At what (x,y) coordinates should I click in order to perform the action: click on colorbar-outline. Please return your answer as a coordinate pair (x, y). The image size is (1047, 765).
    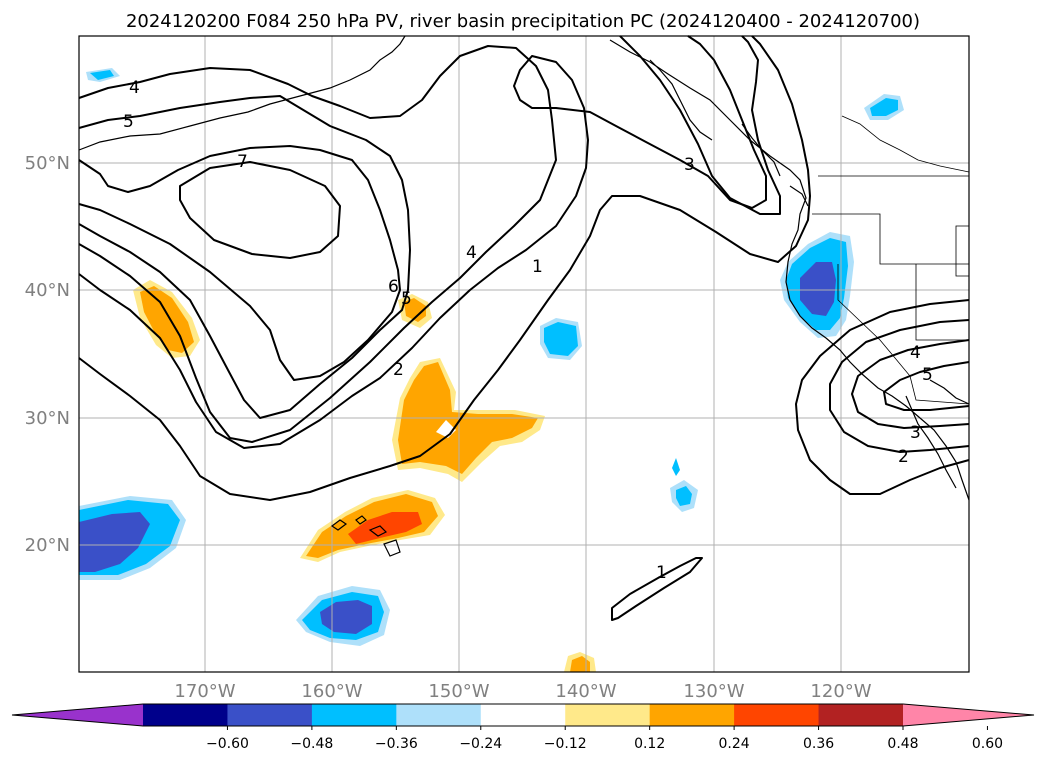
    Looking at the image, I should click on (523, 715).